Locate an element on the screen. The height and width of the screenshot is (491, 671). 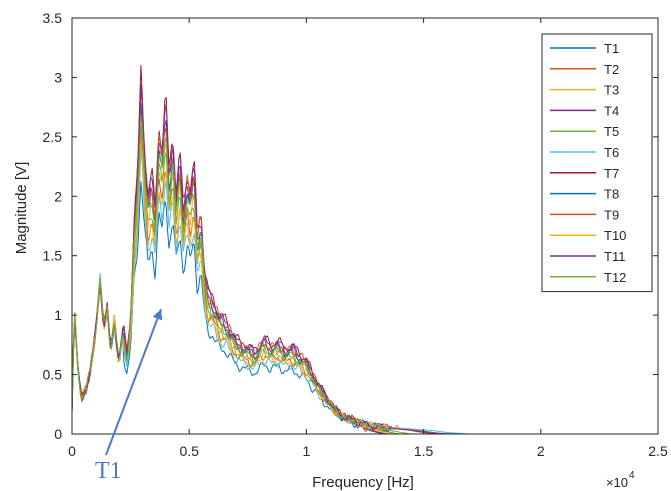
x-tick-label: 2 is located at coordinates (541, 451).